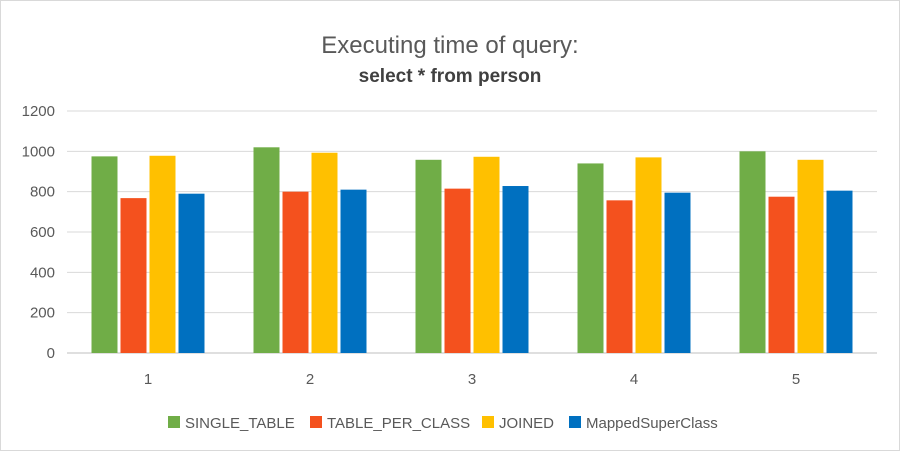 The height and width of the screenshot is (451, 900). I want to click on x-tick-label: 2, so click(310, 379).